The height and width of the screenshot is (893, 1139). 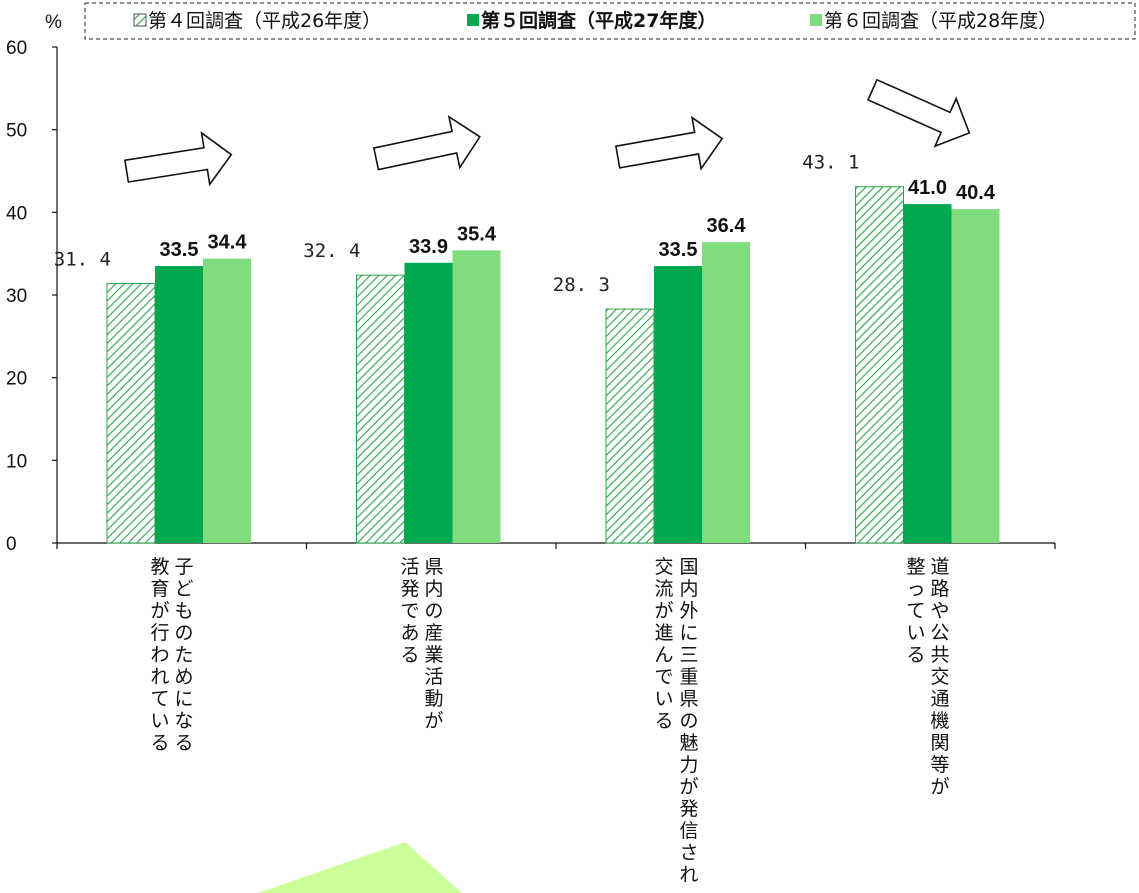 What do you see at coordinates (264, 21) in the screenshot?
I see `legend-label: 第４回調査（平成26年度）` at bounding box center [264, 21].